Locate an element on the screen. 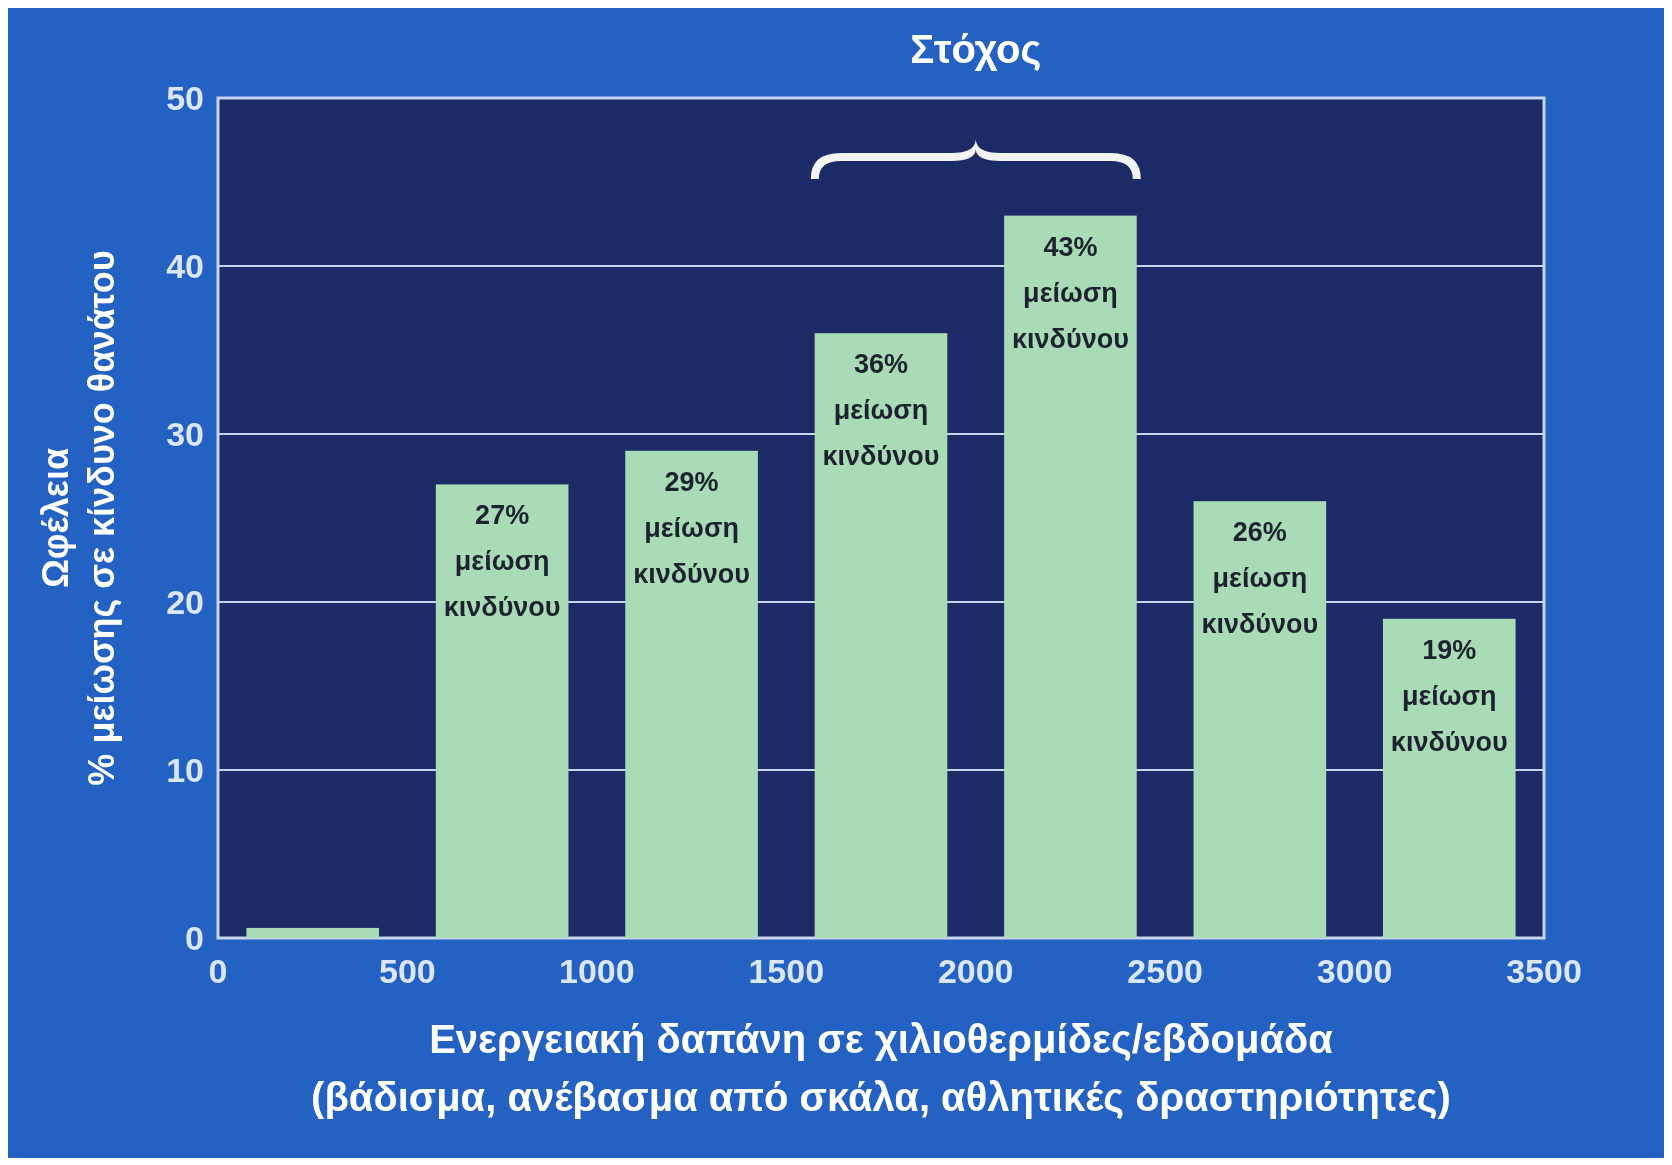 This screenshot has width=1672, height=1165. x-tick-label: 0 is located at coordinates (218, 971).